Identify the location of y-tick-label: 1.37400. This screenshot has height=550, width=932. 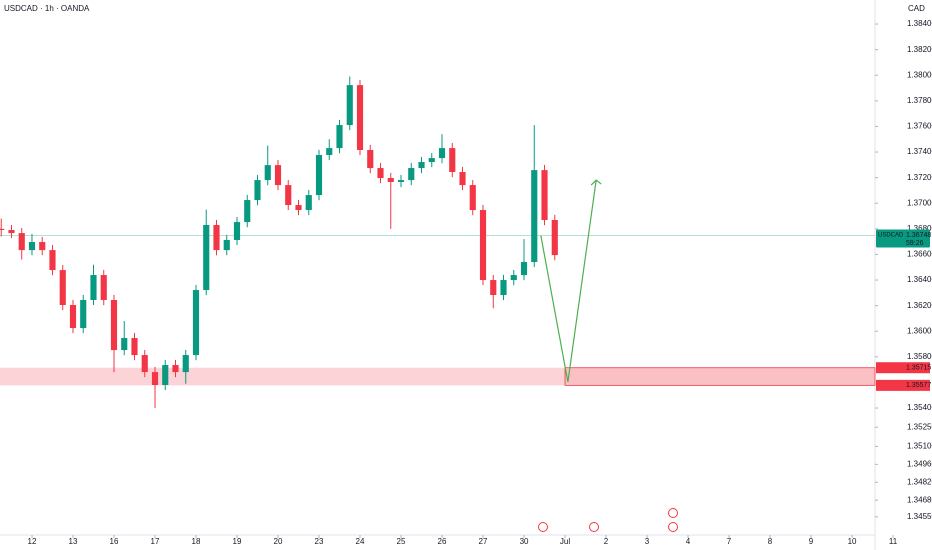
(919, 151).